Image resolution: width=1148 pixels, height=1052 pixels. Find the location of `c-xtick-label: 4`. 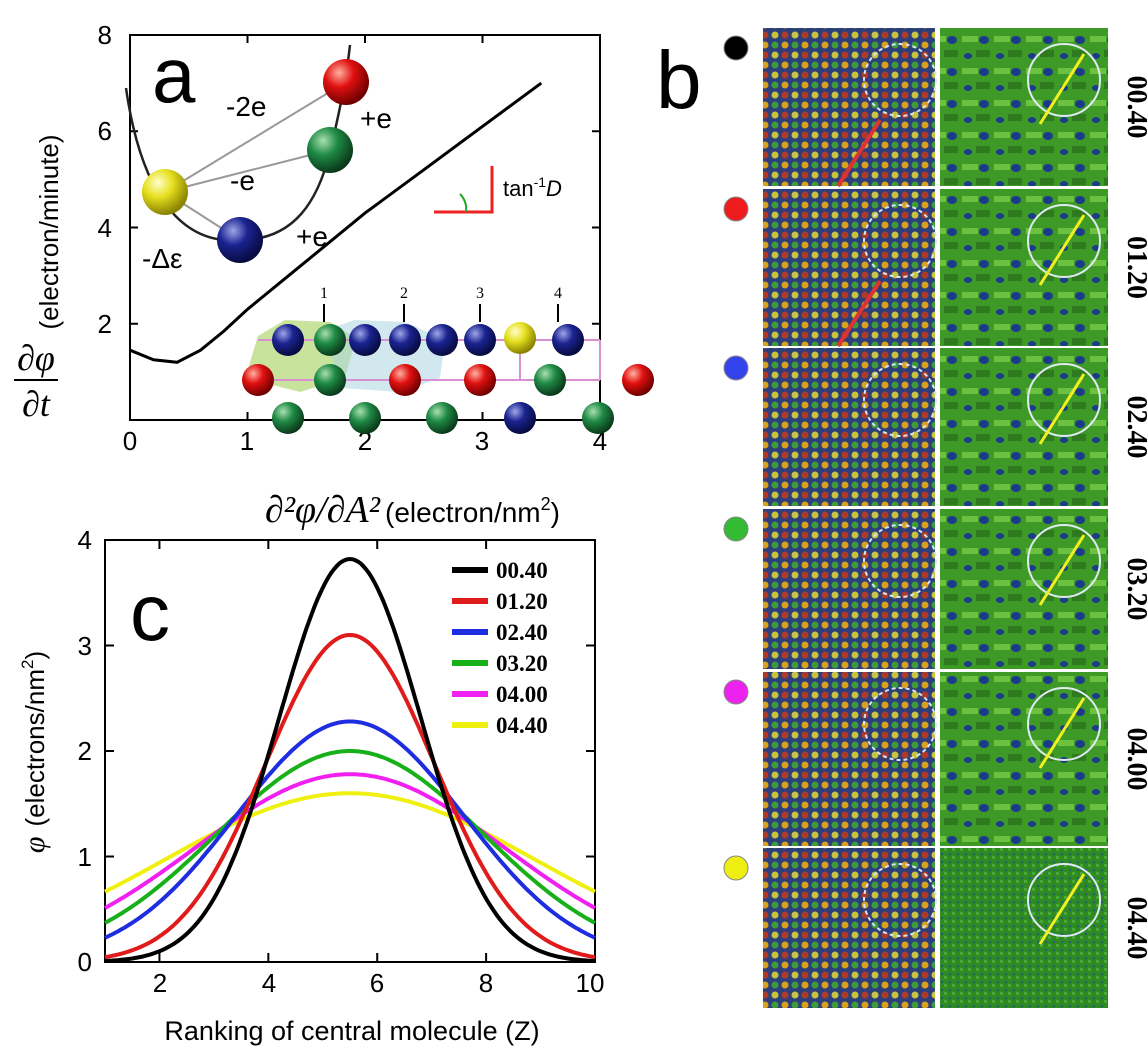

c-xtick-label: 4 is located at coordinates (269, 983).